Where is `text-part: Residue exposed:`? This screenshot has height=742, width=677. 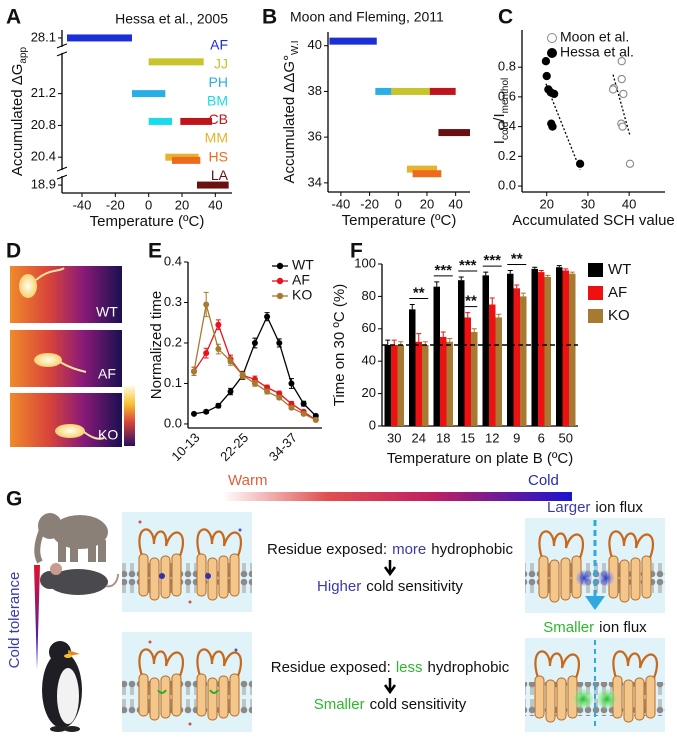 text-part: Residue exposed: is located at coordinates (331, 667).